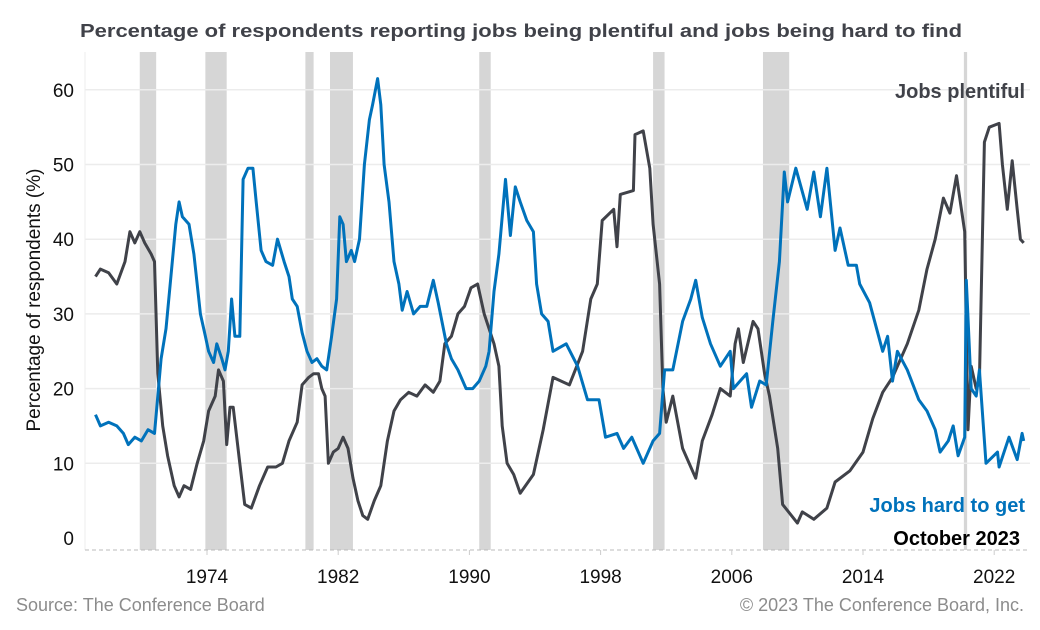 The width and height of the screenshot is (1040, 630). What do you see at coordinates (338, 577) in the screenshot?
I see `x-tick-label: 1982` at bounding box center [338, 577].